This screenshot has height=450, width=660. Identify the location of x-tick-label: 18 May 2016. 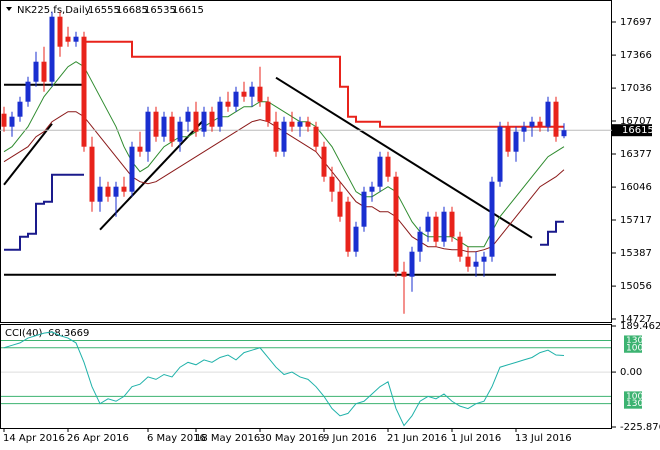
(227, 438).